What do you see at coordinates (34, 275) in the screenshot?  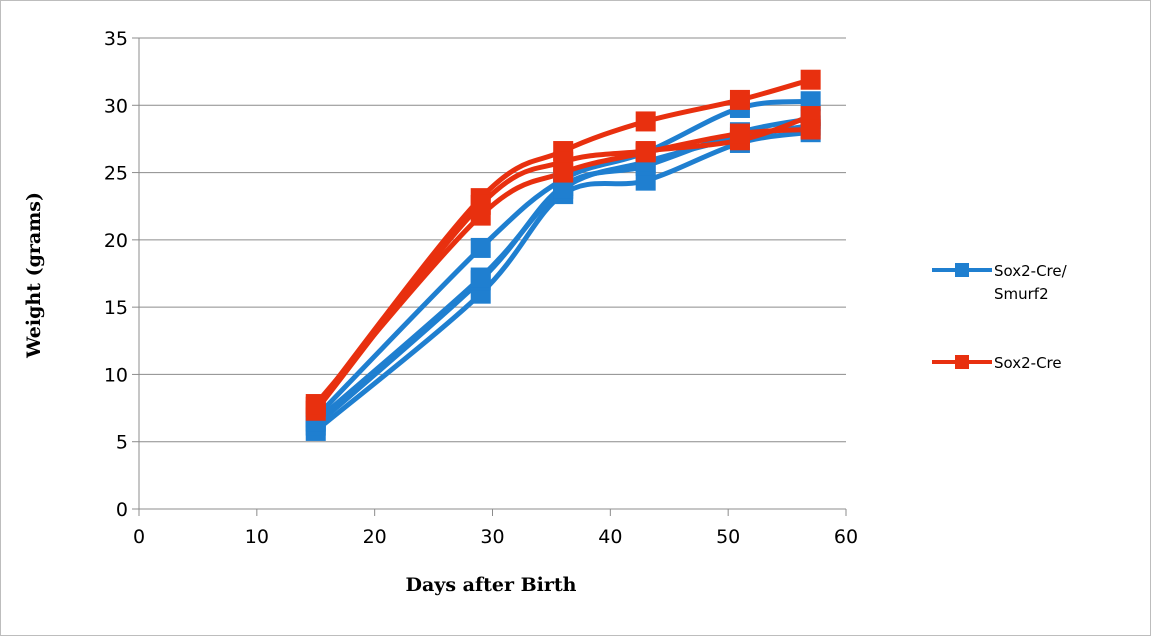 I see `y-axis-title: Weight (grams)` at bounding box center [34, 275].